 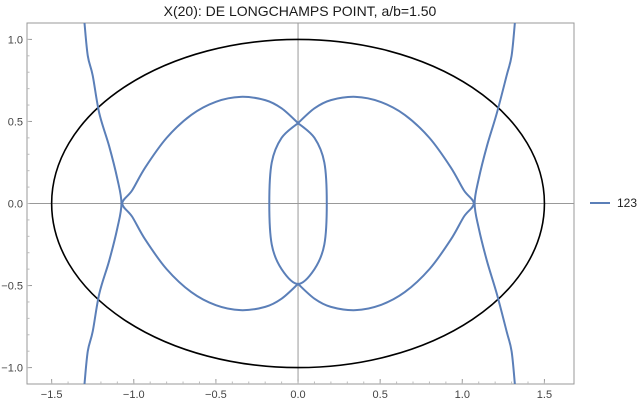 What do you see at coordinates (544, 395) in the screenshot?
I see `x-tick-label: 1.5` at bounding box center [544, 395].